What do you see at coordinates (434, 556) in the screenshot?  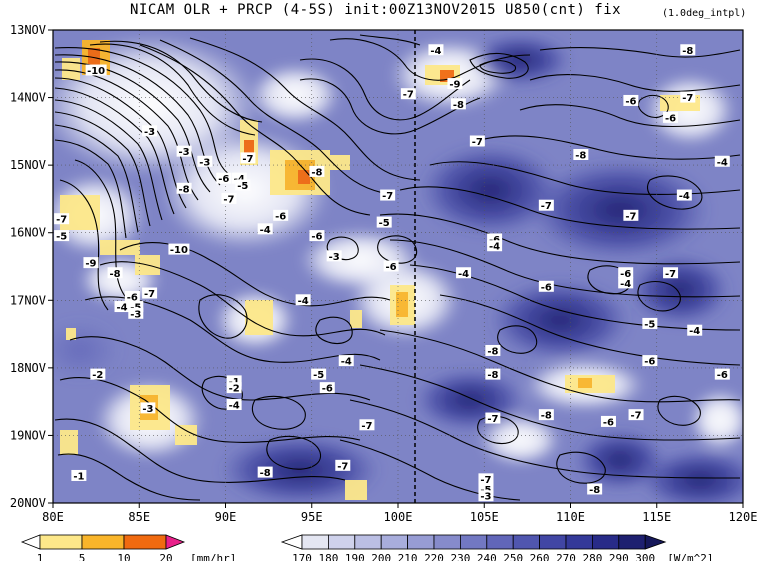 I see `olr-colorbar-label: 220` at bounding box center [434, 556].